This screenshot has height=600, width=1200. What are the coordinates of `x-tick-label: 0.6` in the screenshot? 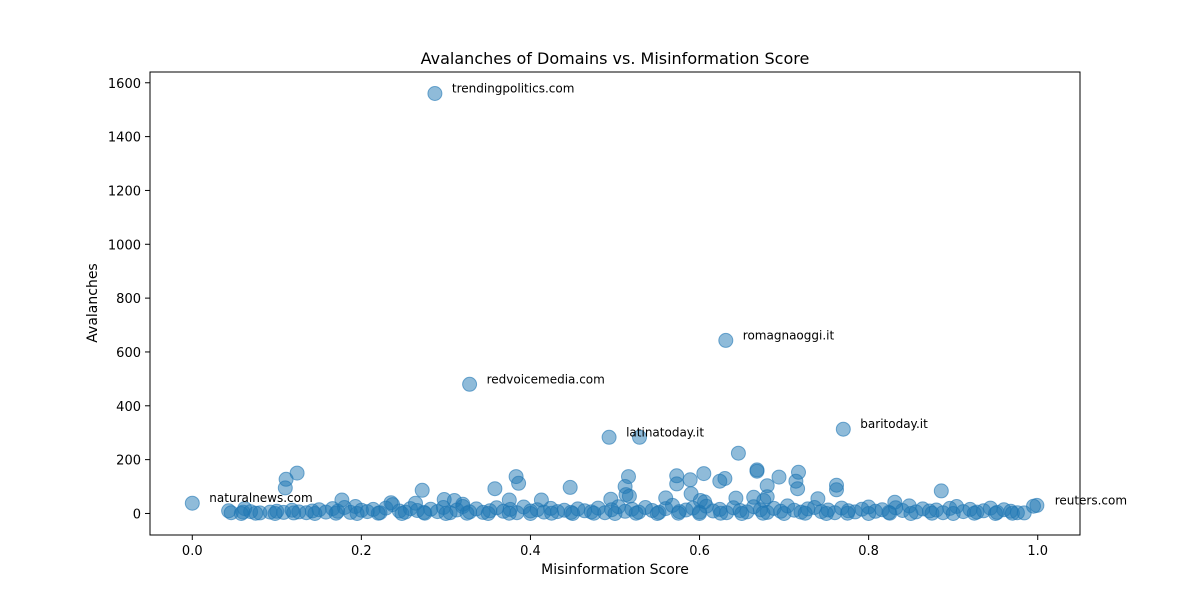 It's located at (699, 551).